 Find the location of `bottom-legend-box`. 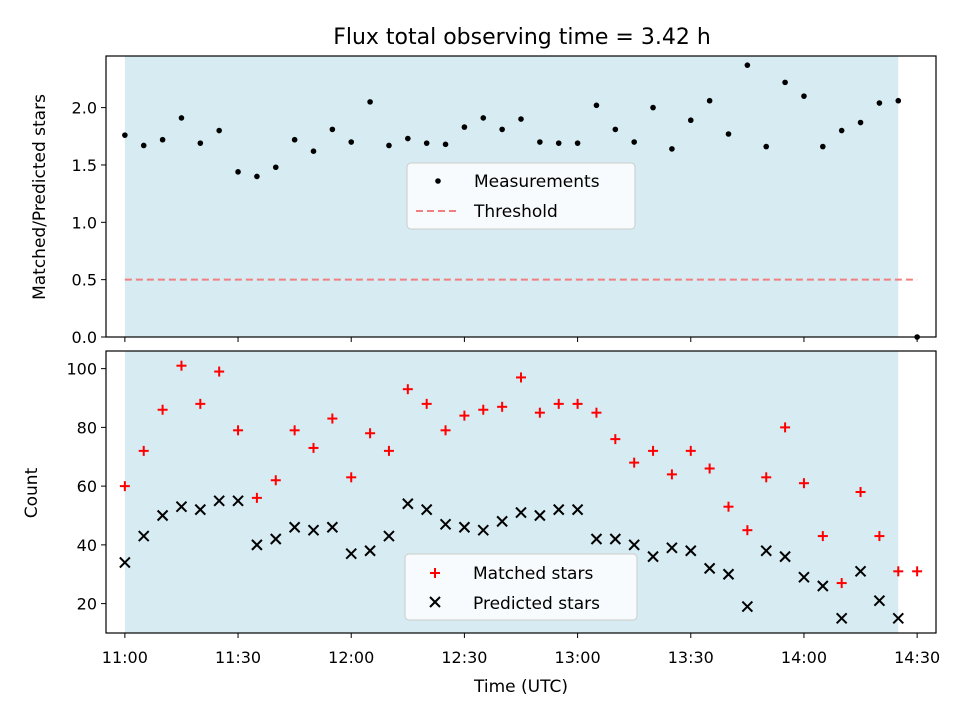

bottom-legend-box is located at coordinates (521, 587).